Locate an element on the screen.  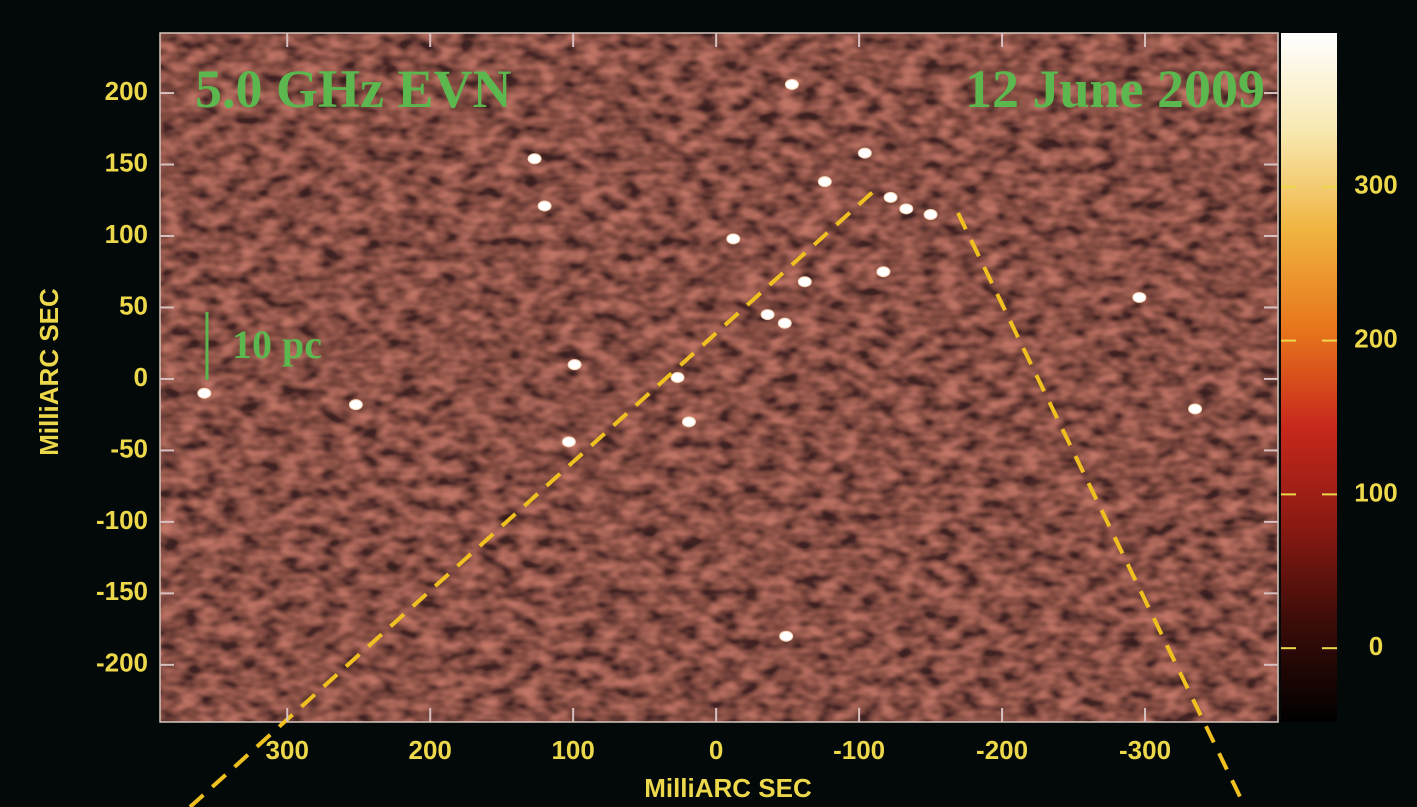
x-tick-label: -300 is located at coordinates (1145, 750).